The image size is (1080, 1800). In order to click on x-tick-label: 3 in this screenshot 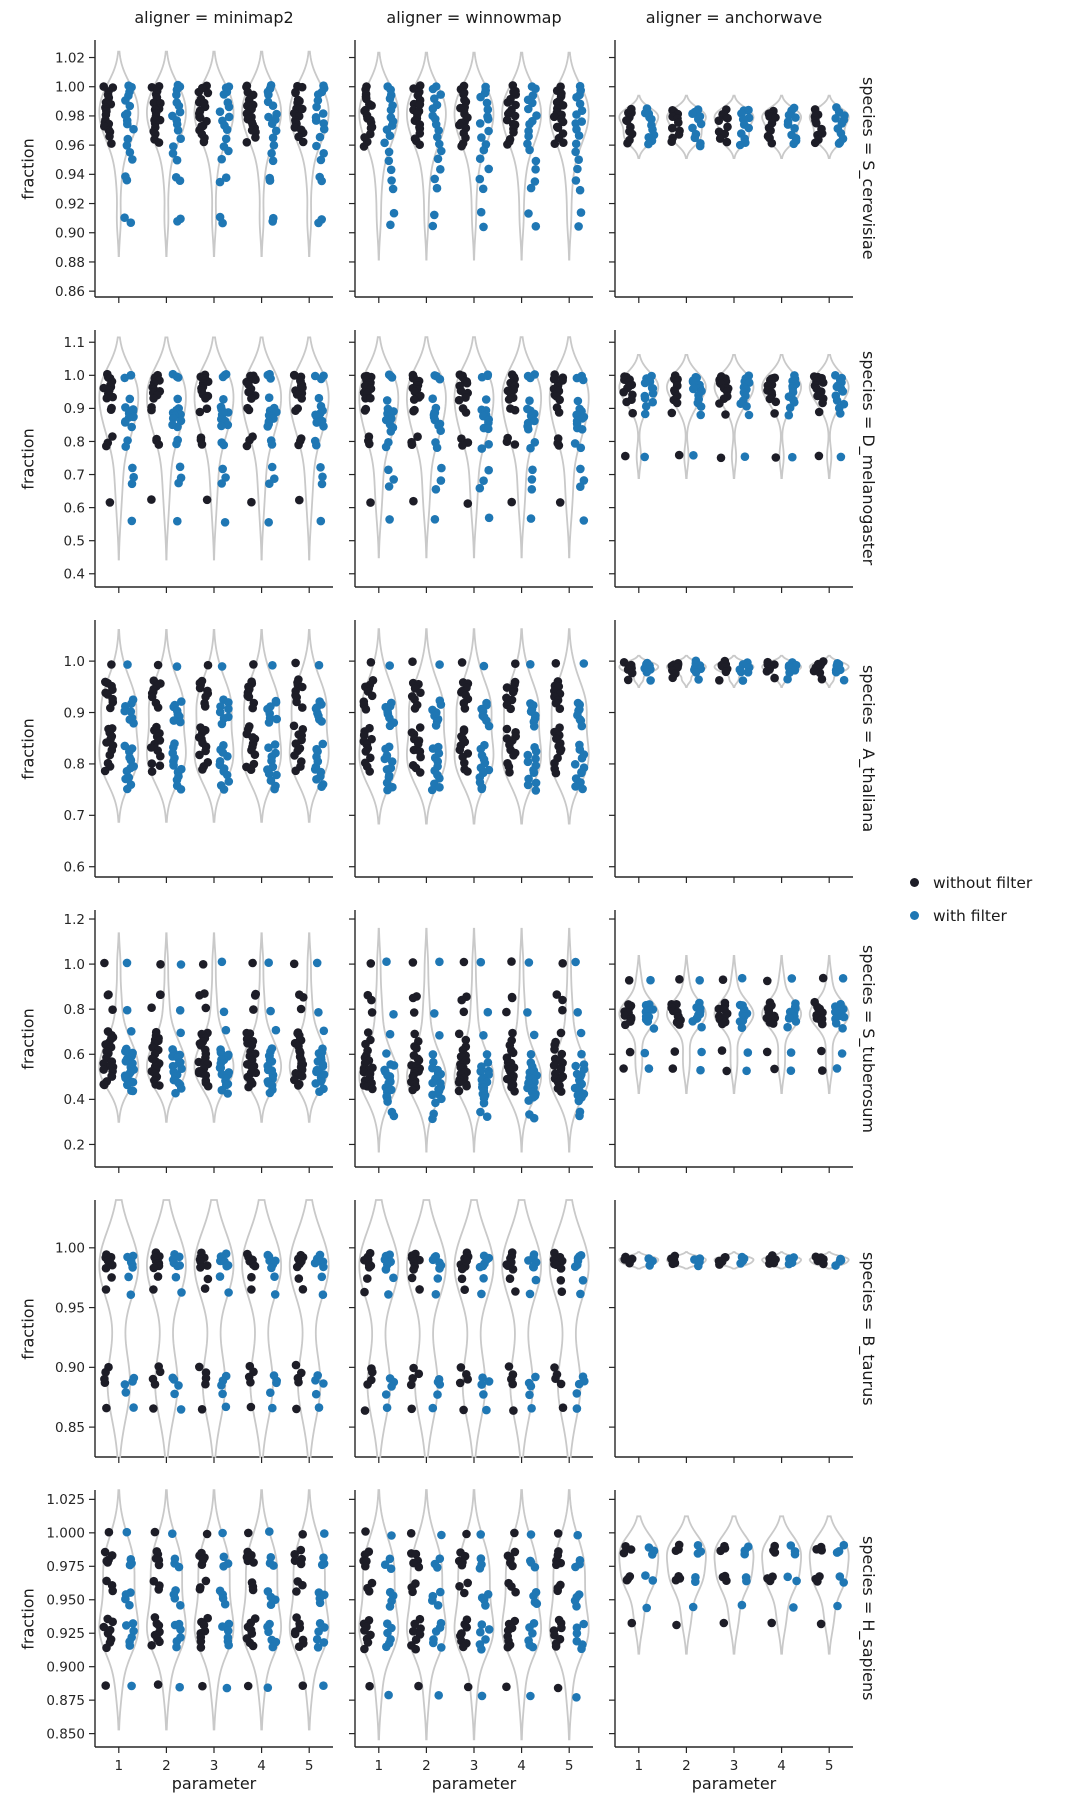, I will do `click(214, 1766)`.